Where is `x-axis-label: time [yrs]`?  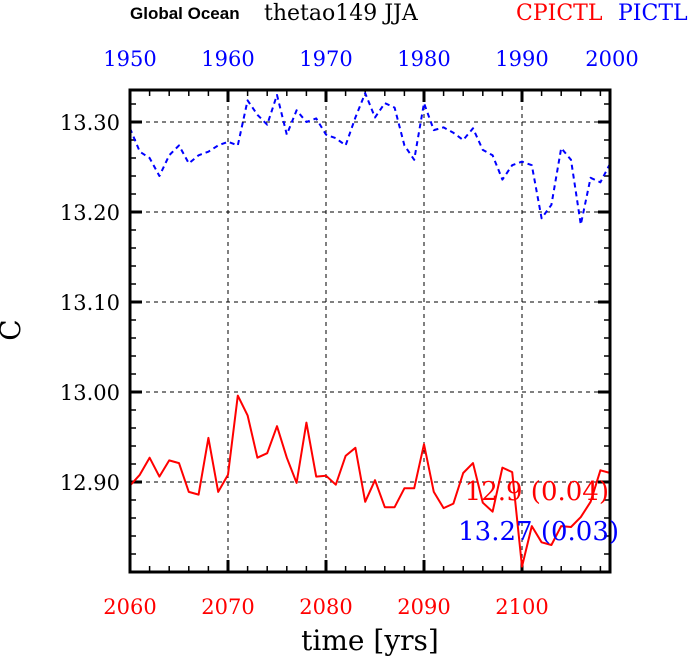
x-axis-label: time [yrs] is located at coordinates (370, 640).